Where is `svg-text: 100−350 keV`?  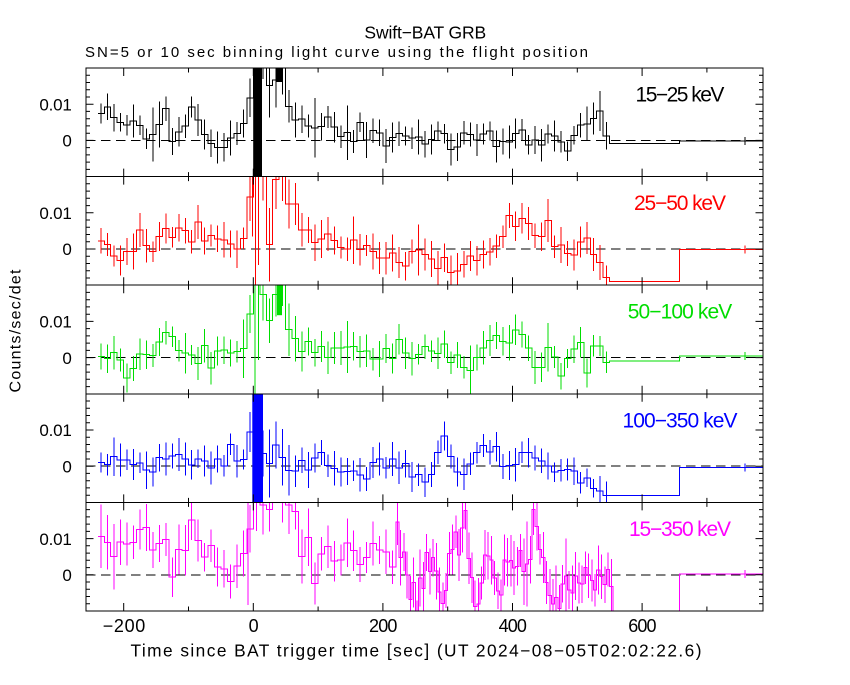 svg-text: 100−350 keV is located at coordinates (680, 420).